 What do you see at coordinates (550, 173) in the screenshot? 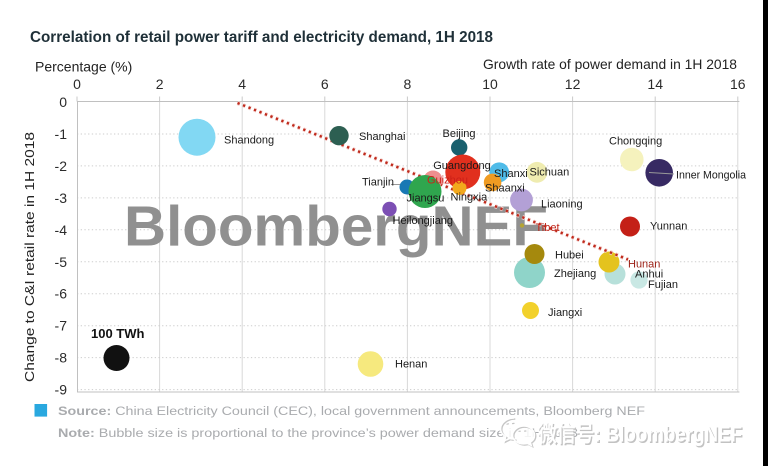
I see `svg-text: Sichuan` at bounding box center [550, 173].